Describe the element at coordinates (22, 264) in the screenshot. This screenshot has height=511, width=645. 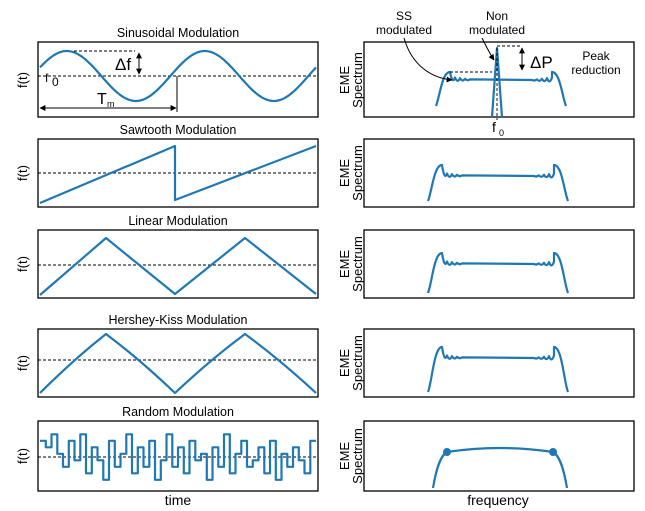
I see `y-label-linear: f(t)` at that location.